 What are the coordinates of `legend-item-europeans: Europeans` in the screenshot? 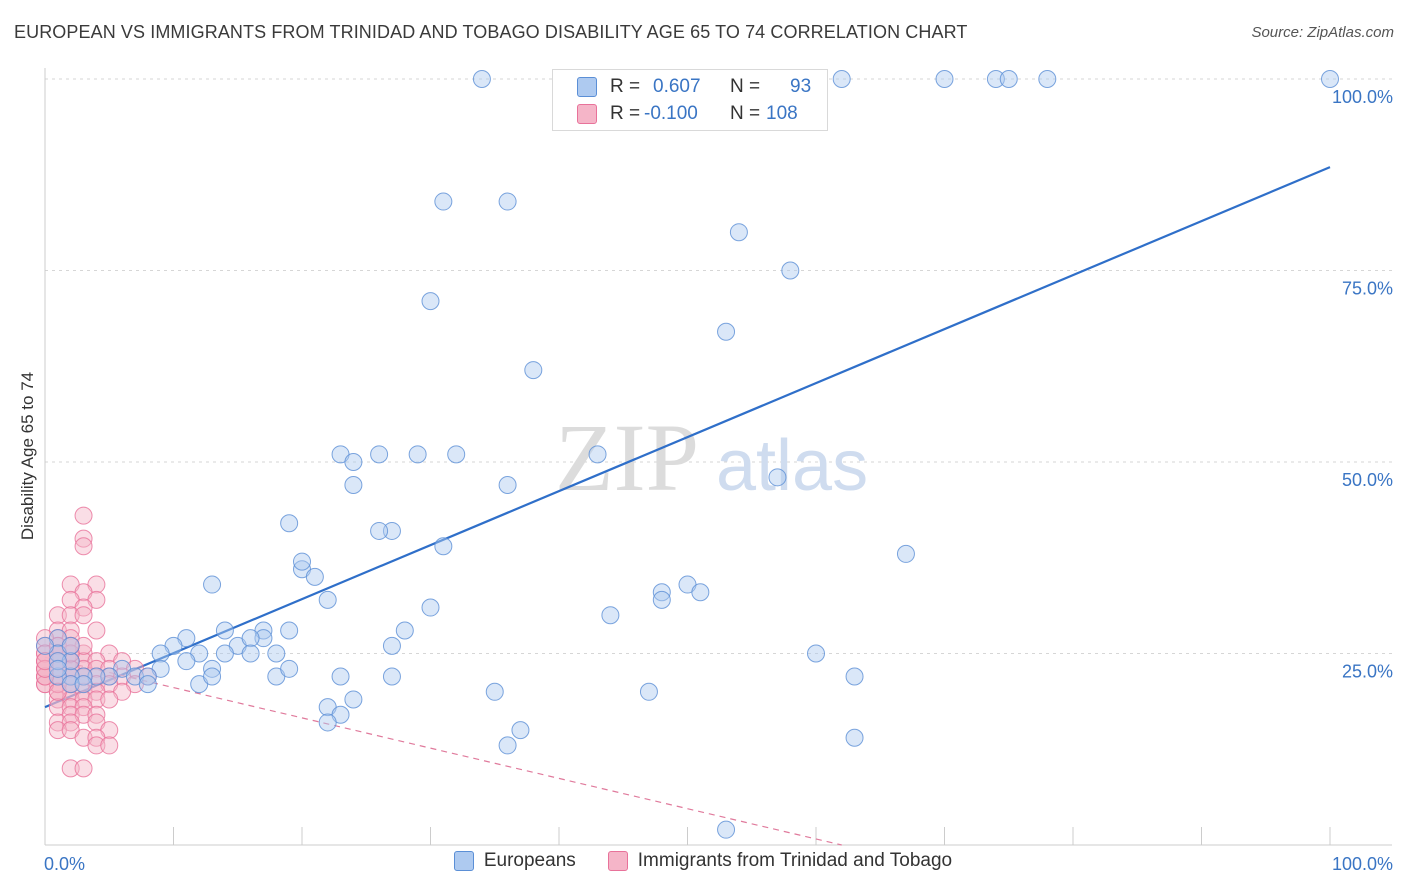 It's located at (514, 861).